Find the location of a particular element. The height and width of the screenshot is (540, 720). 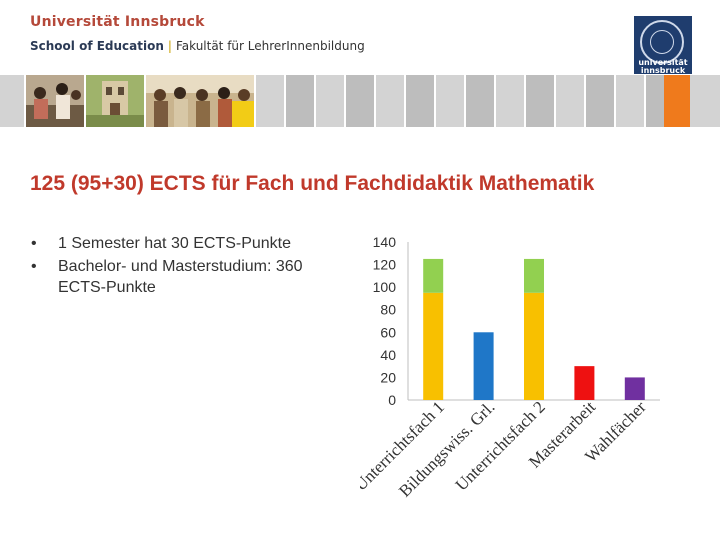

university-logo: universität innsbruck is located at coordinates (663, 45).